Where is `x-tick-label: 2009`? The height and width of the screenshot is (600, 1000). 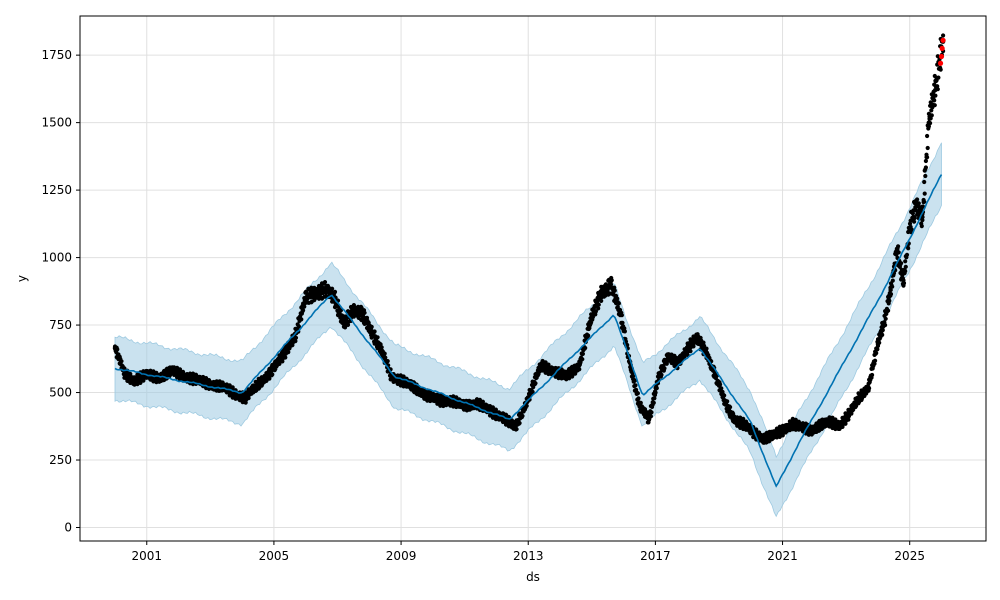 x-tick-label: 2009 is located at coordinates (401, 556).